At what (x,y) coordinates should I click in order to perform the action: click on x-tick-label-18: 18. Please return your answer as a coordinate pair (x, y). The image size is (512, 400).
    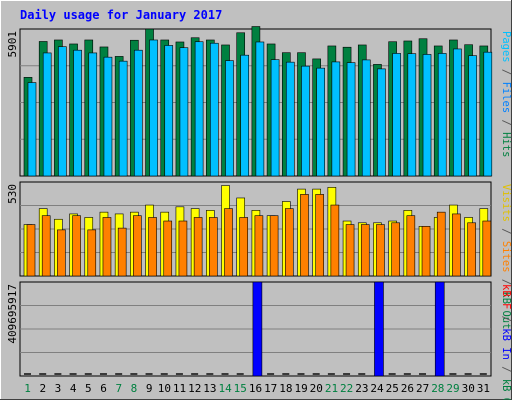
    Looking at the image, I should click on (285, 388).